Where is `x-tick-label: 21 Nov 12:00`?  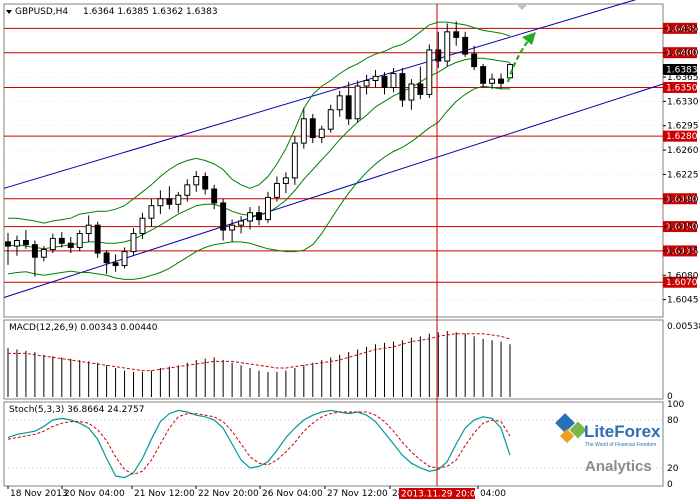 x-tick-label: 21 Nov 12:00 is located at coordinates (164, 494).